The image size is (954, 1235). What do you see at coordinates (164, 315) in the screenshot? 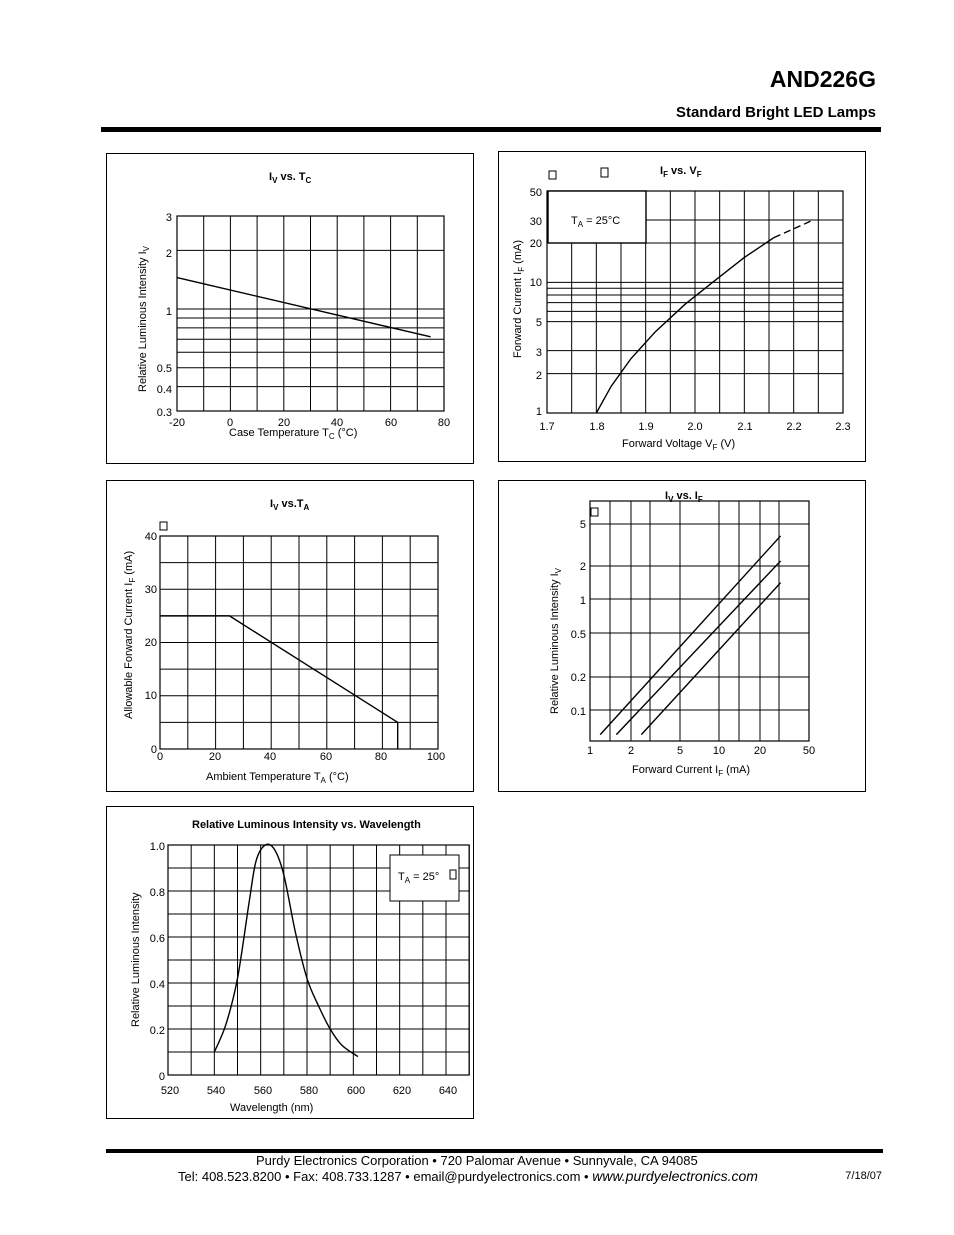
I see `y-tick-labels: 3 2 1 0.5 0.4 0.3` at bounding box center [164, 315].